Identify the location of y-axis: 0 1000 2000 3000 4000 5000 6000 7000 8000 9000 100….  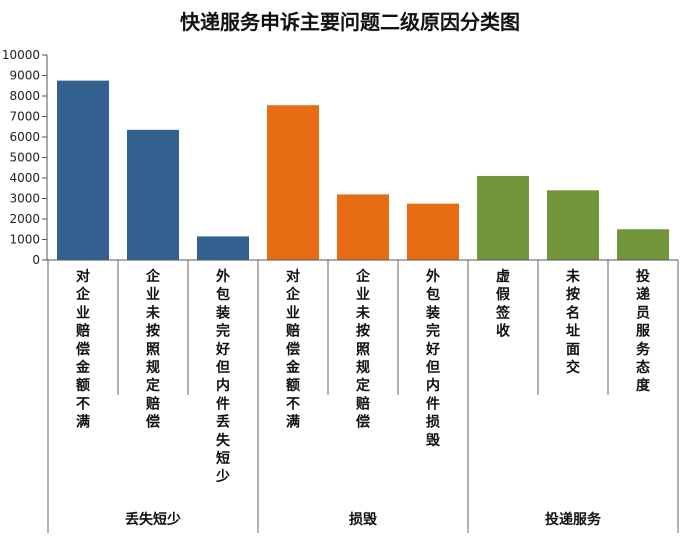
(25, 157).